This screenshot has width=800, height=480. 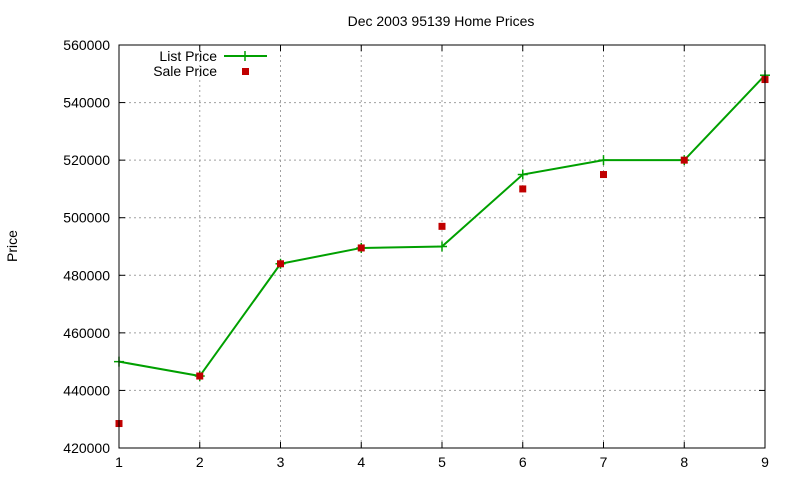 What do you see at coordinates (86, 390) in the screenshot?
I see `y-tick-label: 440000` at bounding box center [86, 390].